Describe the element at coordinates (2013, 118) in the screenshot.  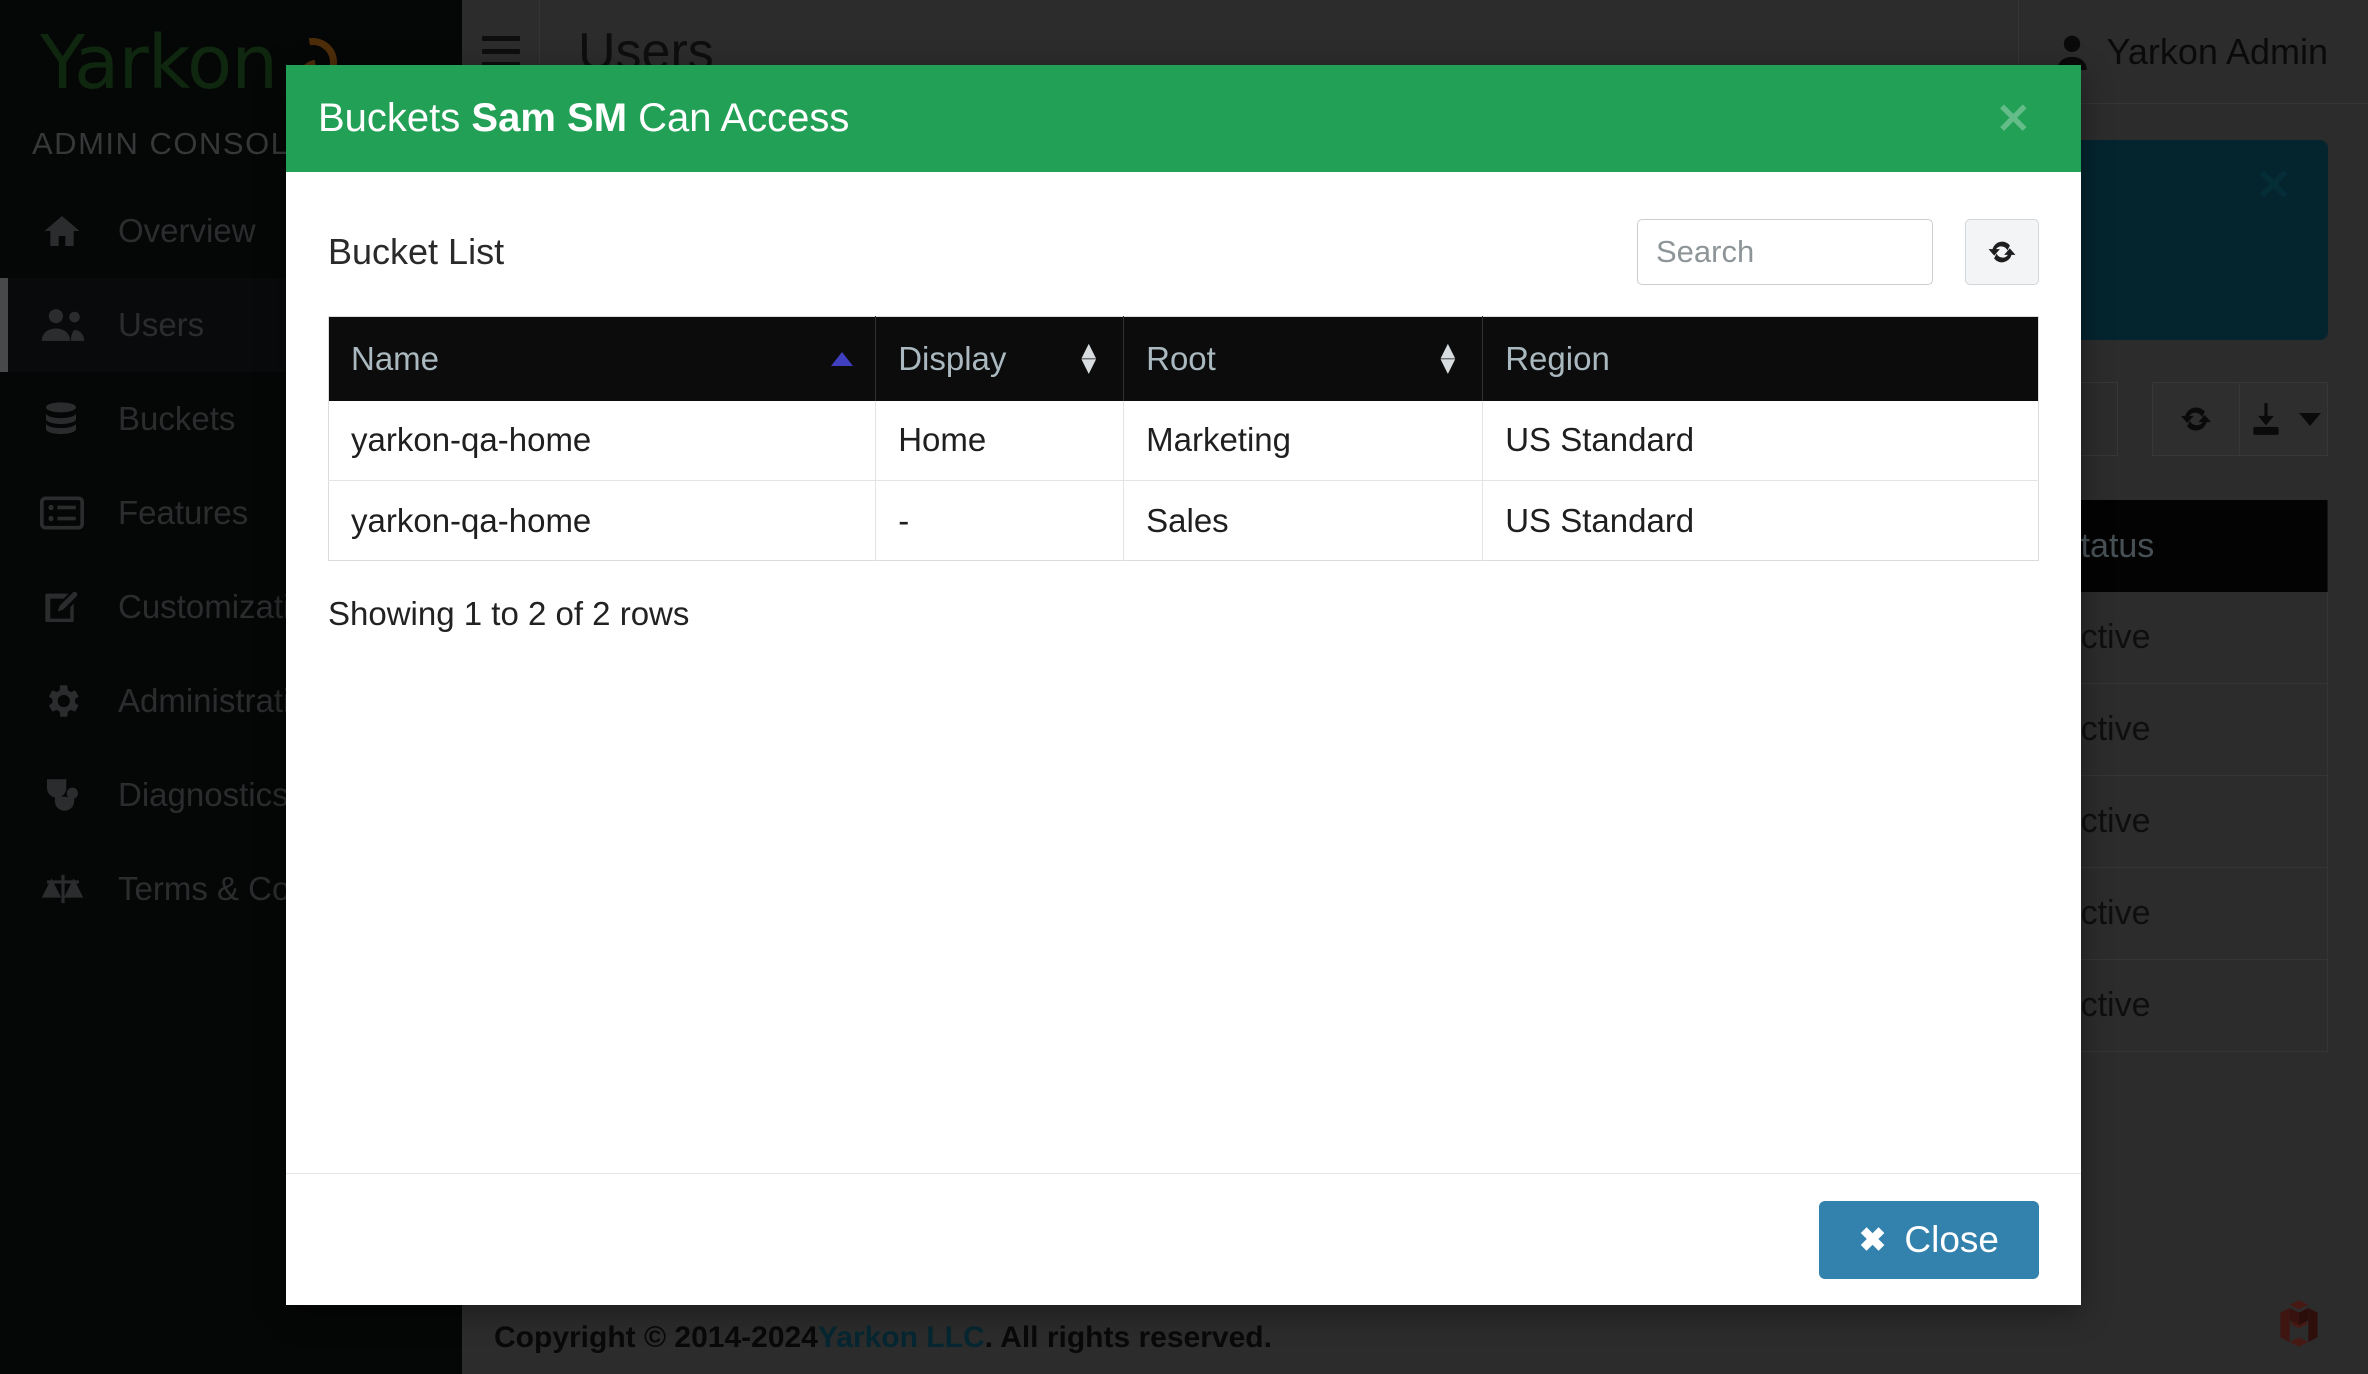
I see `close-icon: ✕` at that location.